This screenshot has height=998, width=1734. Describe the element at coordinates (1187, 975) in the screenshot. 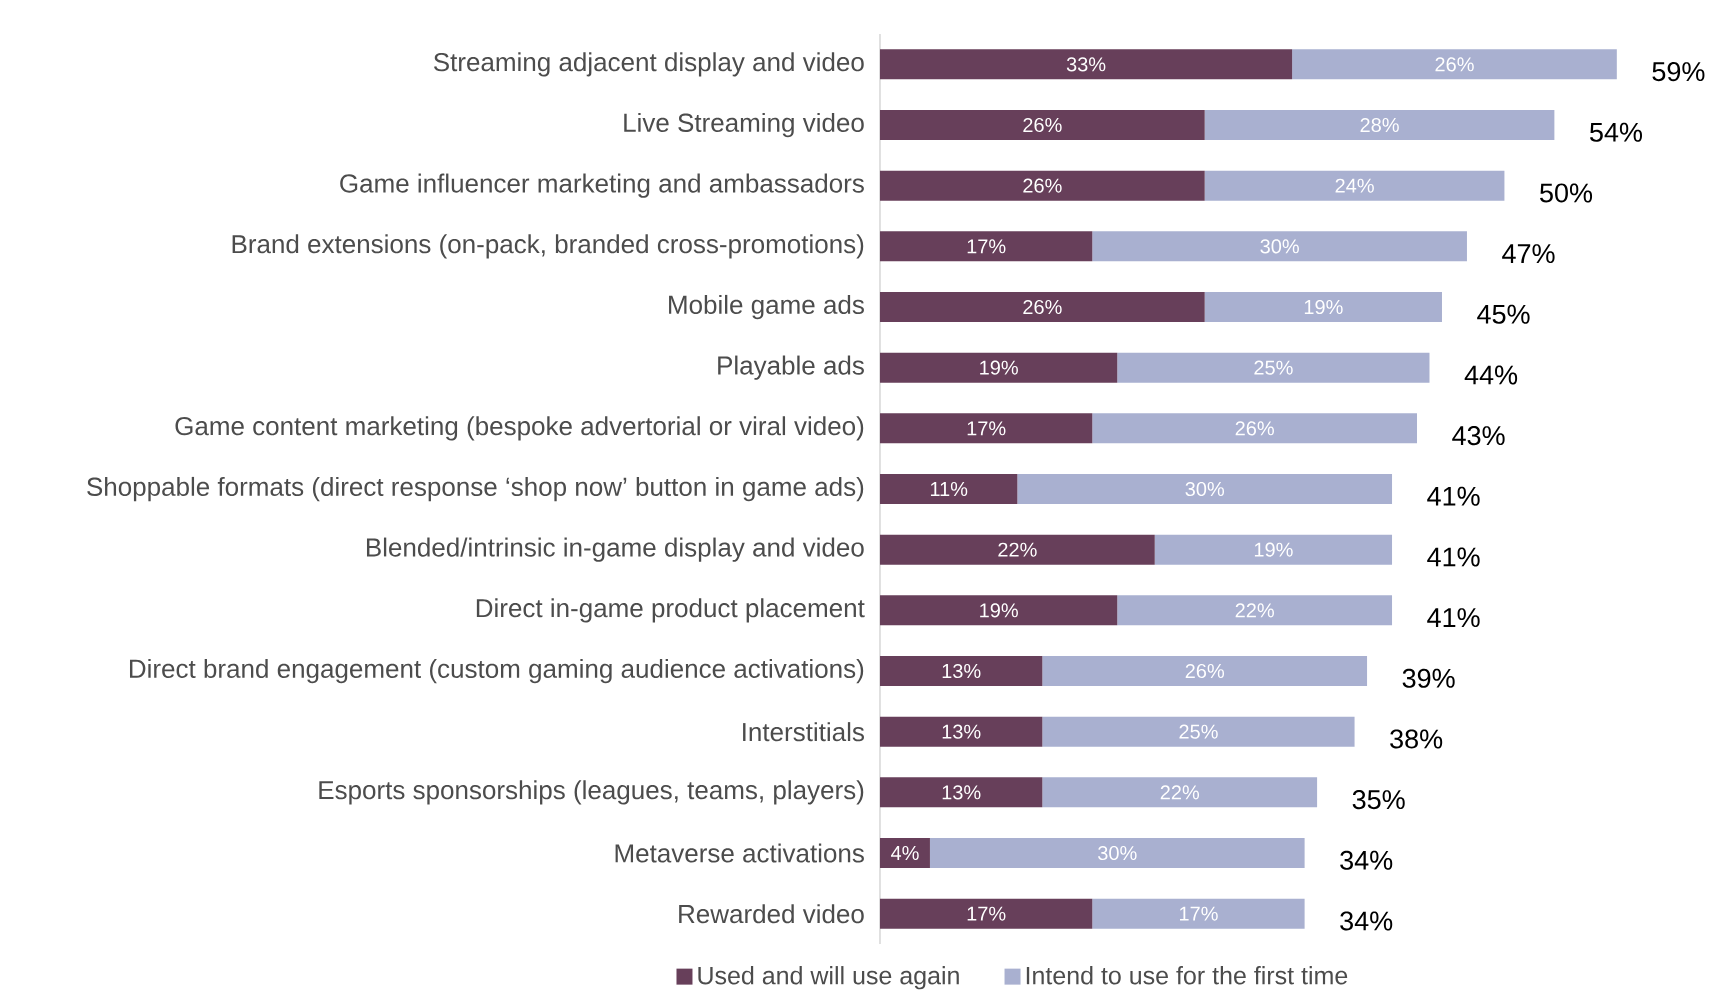

I see `legend-label: Intend to use for the first time` at that location.